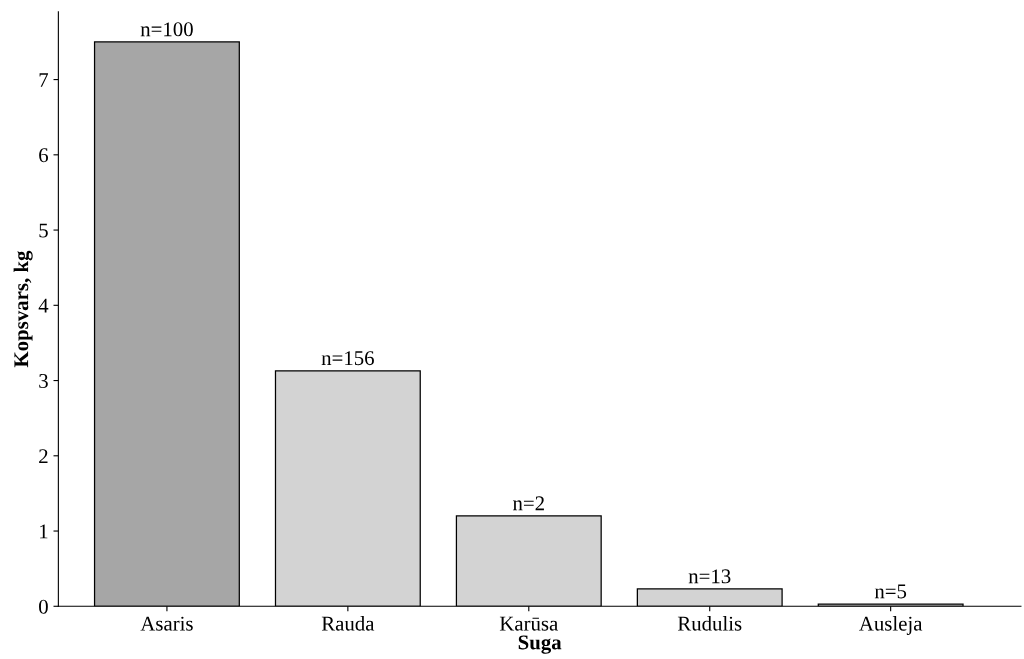 This screenshot has height=659, width=1024. I want to click on annotation: n=156, so click(347, 358).